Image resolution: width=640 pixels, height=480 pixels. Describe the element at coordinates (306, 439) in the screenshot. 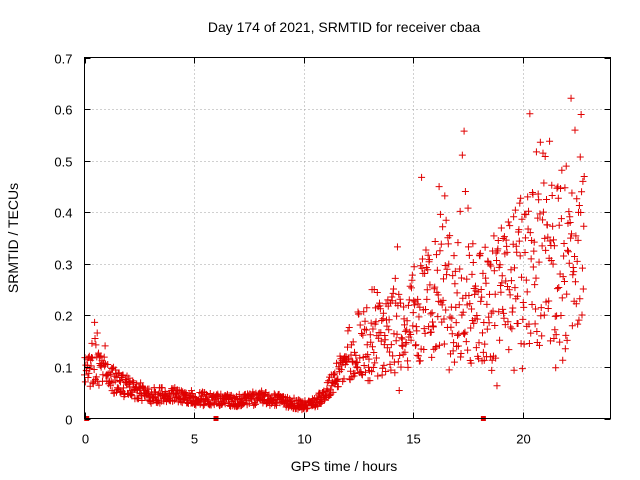

I see `x-tick-labels: 0 5 10 15 20` at that location.